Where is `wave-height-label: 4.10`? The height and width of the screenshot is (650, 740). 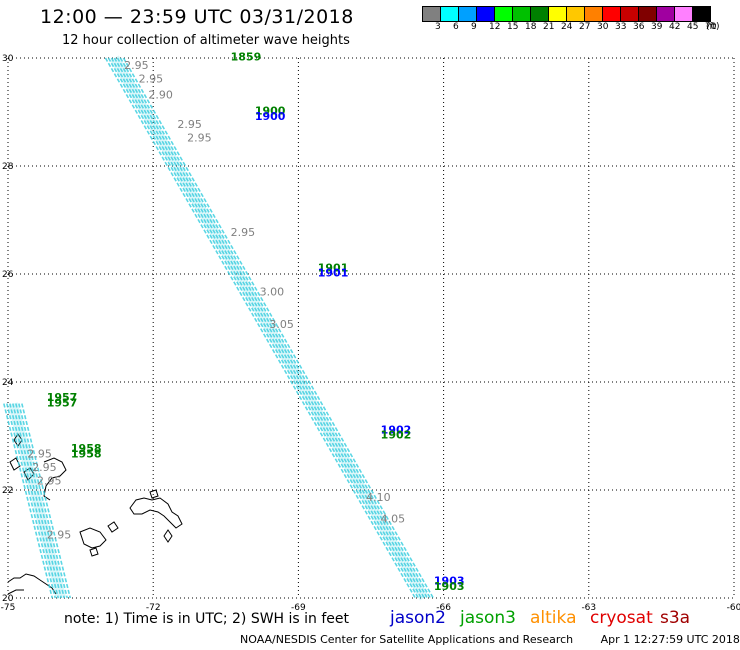 wave-height-label: 4.10 is located at coordinates (378, 497).